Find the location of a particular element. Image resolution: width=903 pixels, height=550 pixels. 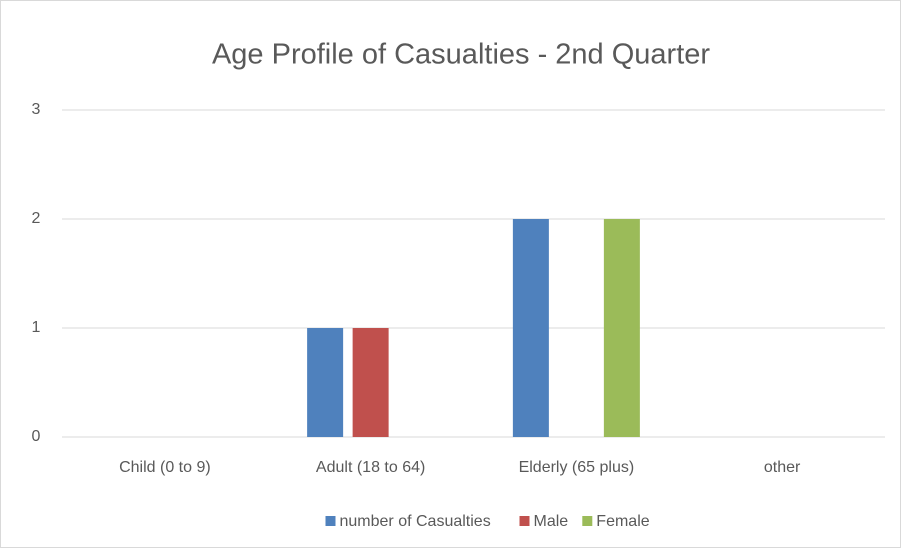

legend-label: Female is located at coordinates (622, 521).